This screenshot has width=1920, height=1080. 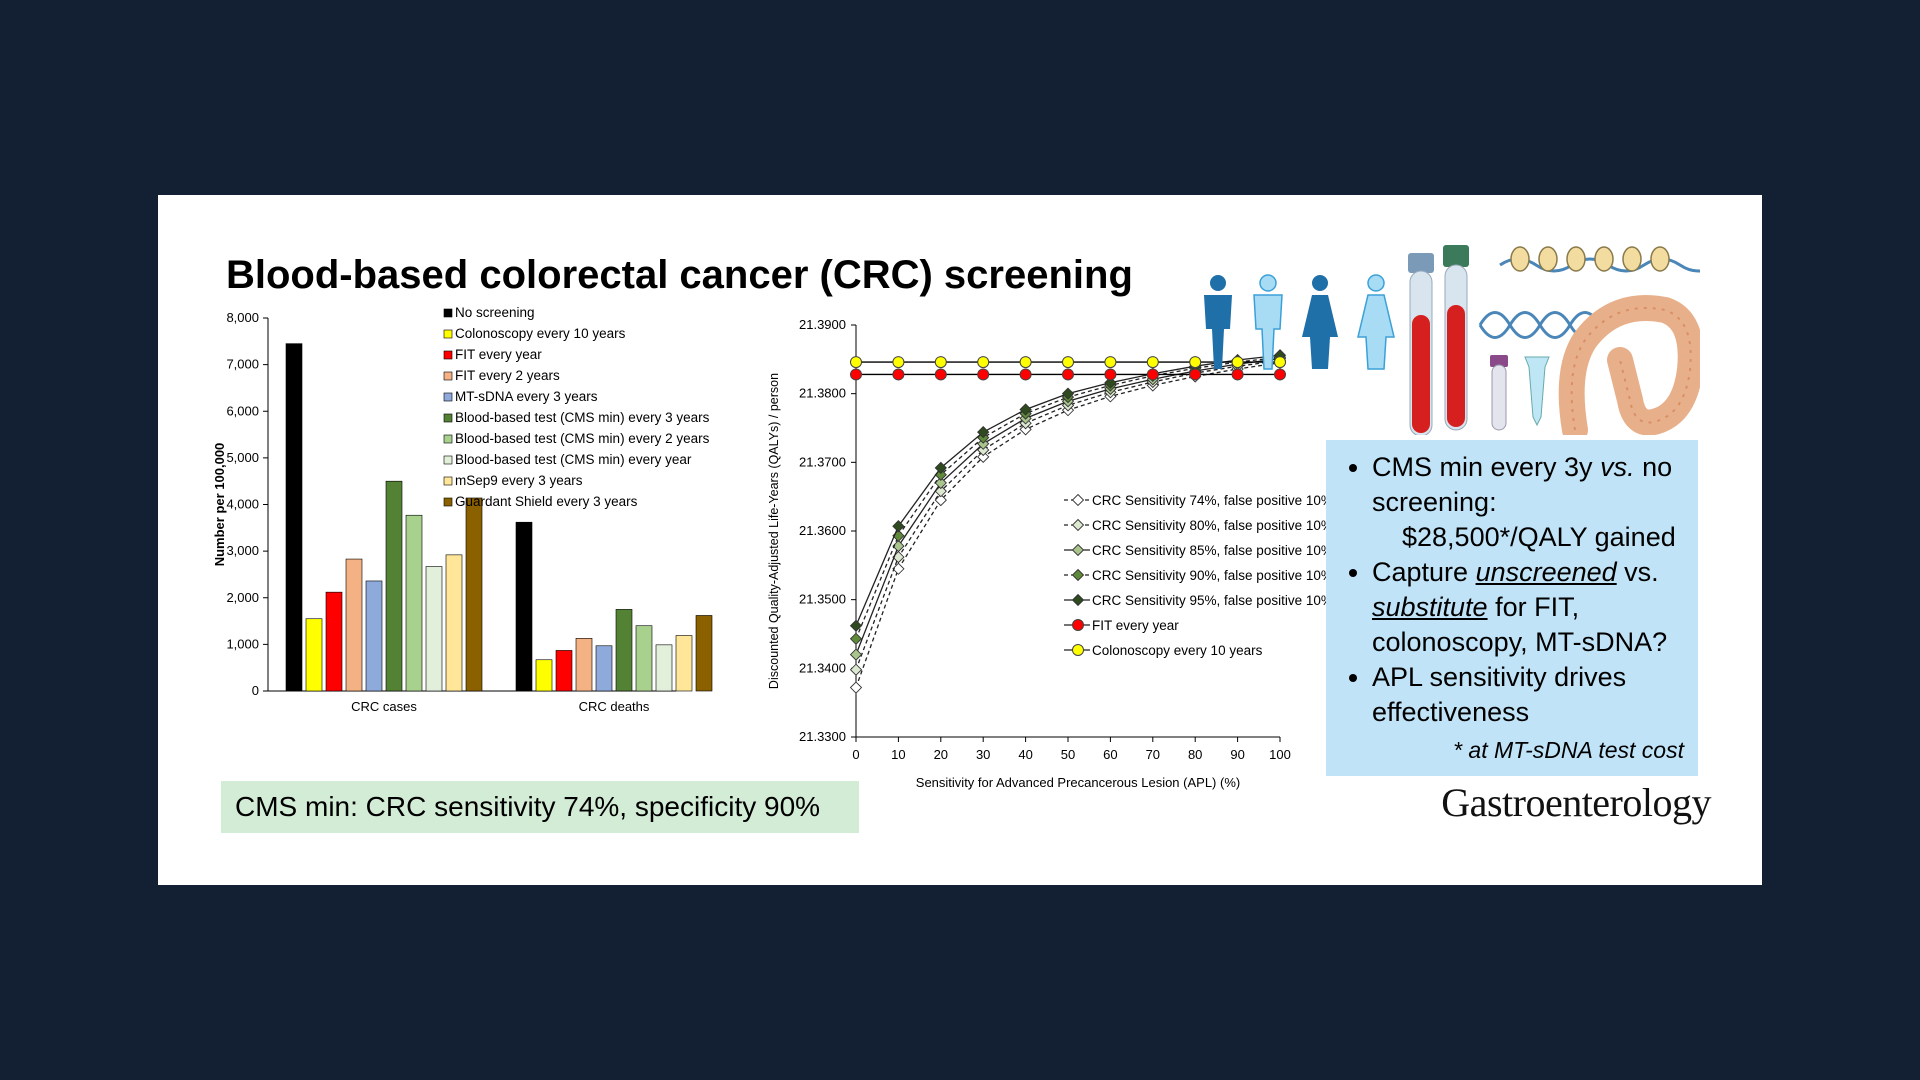 What do you see at coordinates (242, 410) in the screenshot?
I see `y-tick-label: 6,000` at bounding box center [242, 410].